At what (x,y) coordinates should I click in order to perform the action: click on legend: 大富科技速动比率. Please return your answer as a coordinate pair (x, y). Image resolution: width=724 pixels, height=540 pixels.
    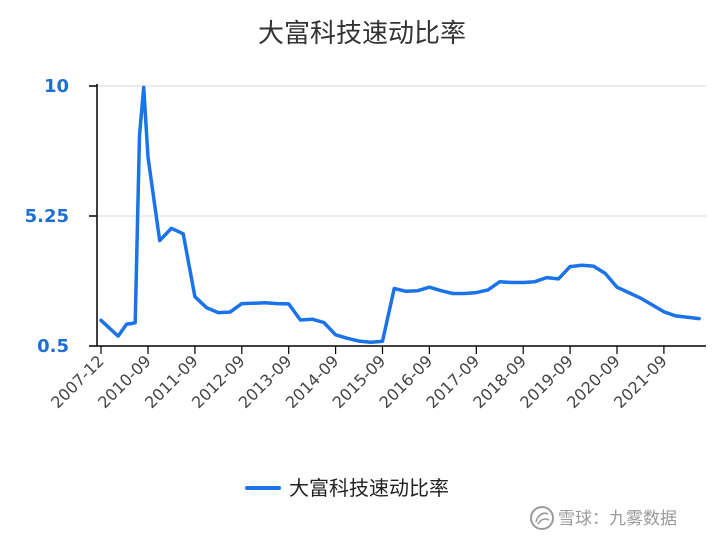
    Looking at the image, I should click on (347, 488).